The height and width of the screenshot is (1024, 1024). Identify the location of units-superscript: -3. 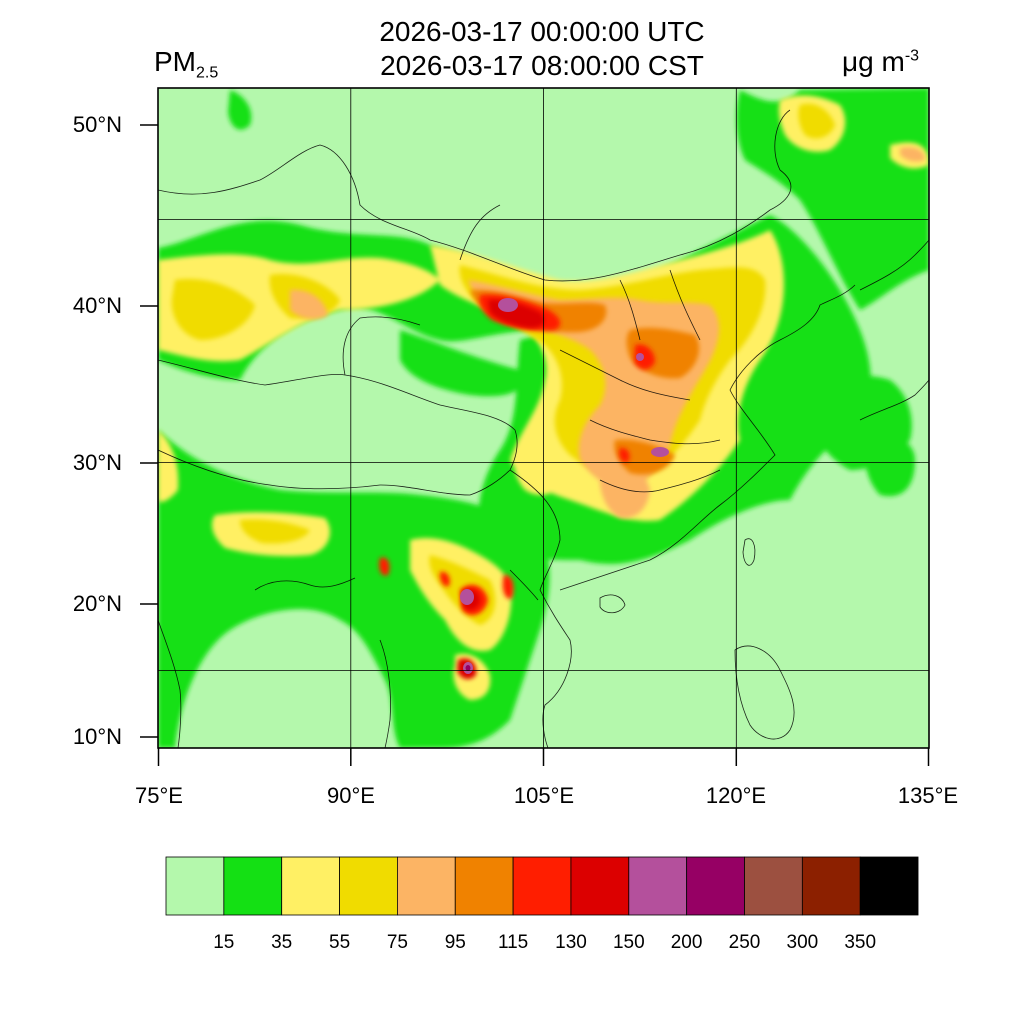
(912, 56).